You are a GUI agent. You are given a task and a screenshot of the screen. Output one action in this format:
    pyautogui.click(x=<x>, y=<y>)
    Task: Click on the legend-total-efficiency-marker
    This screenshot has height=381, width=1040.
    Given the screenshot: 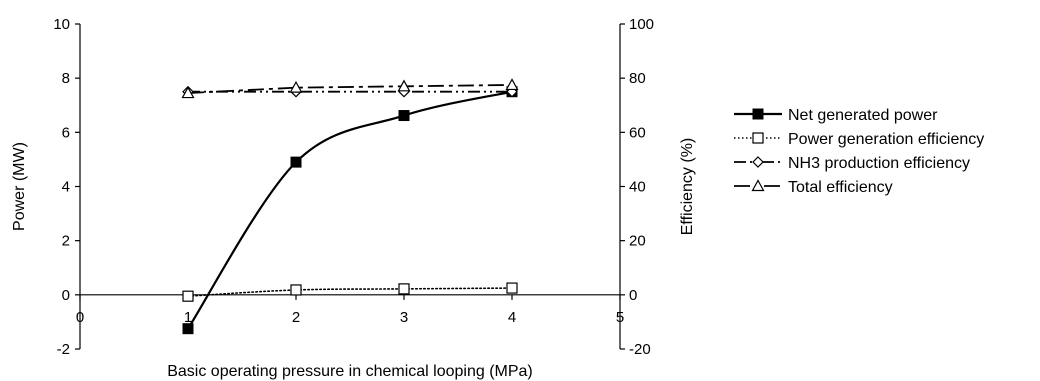 What is the action you would take?
    pyautogui.click(x=758, y=185)
    